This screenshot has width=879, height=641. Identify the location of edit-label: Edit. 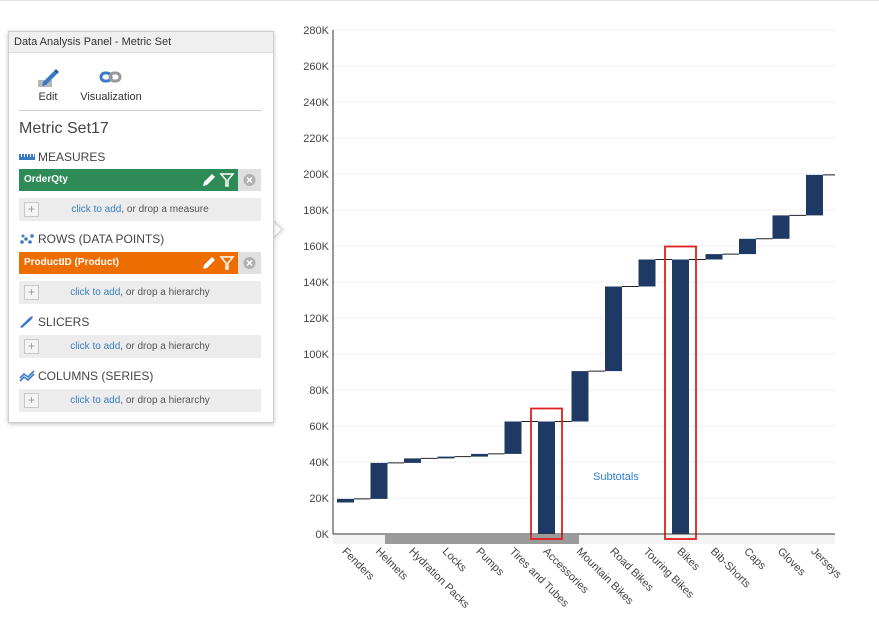
(48, 97).